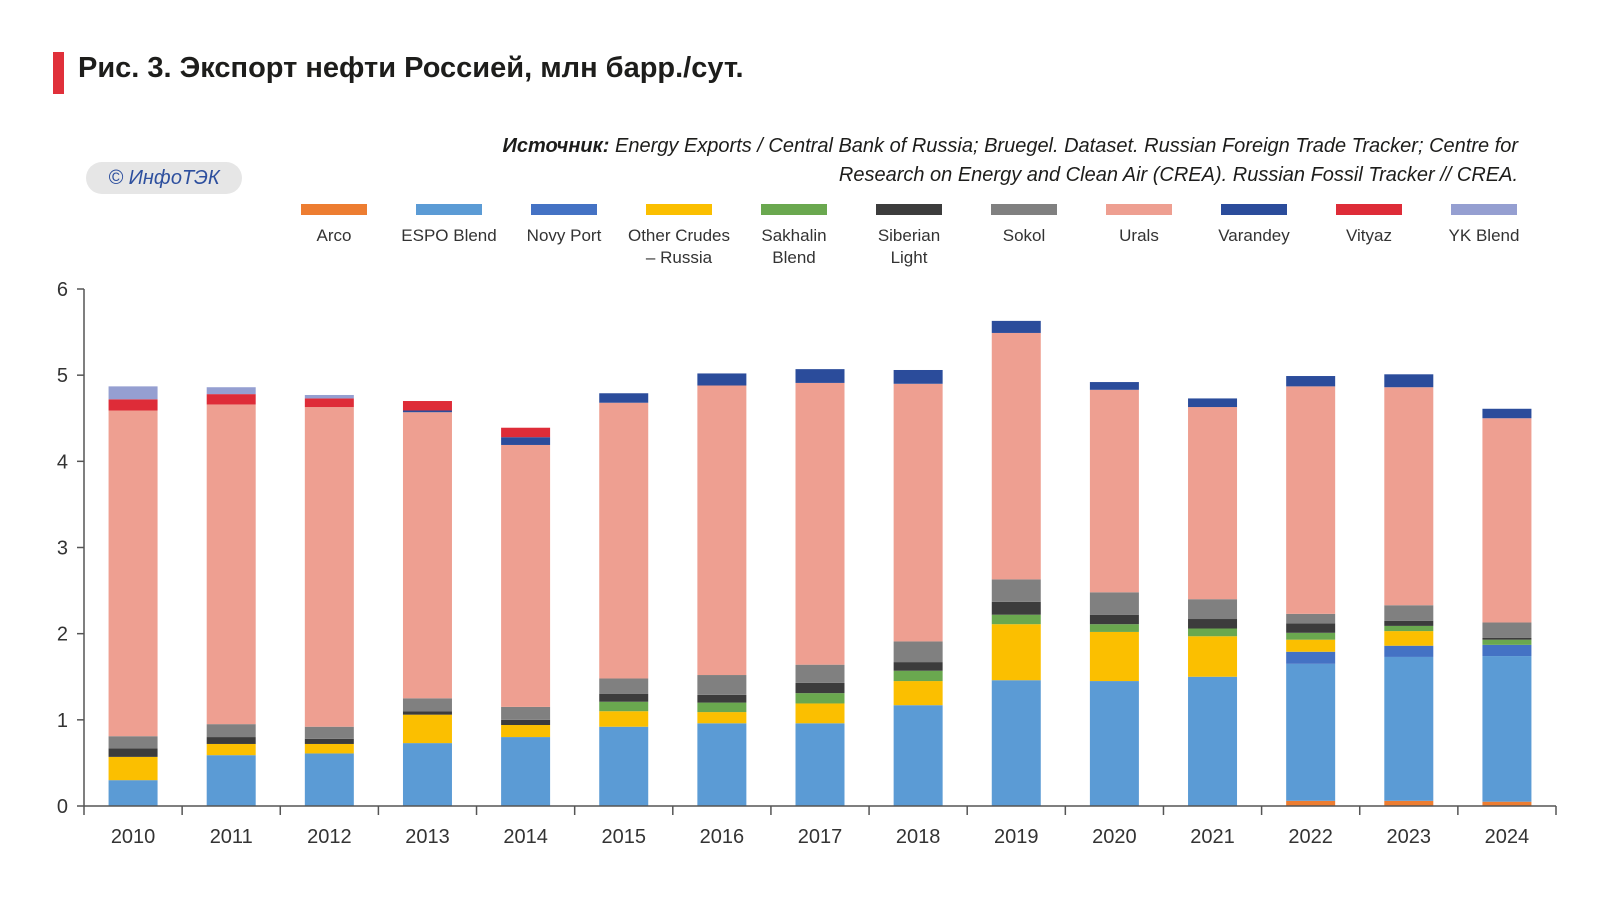  What do you see at coordinates (909, 246) in the screenshot?
I see `legend-label: Siberian Light` at bounding box center [909, 246].